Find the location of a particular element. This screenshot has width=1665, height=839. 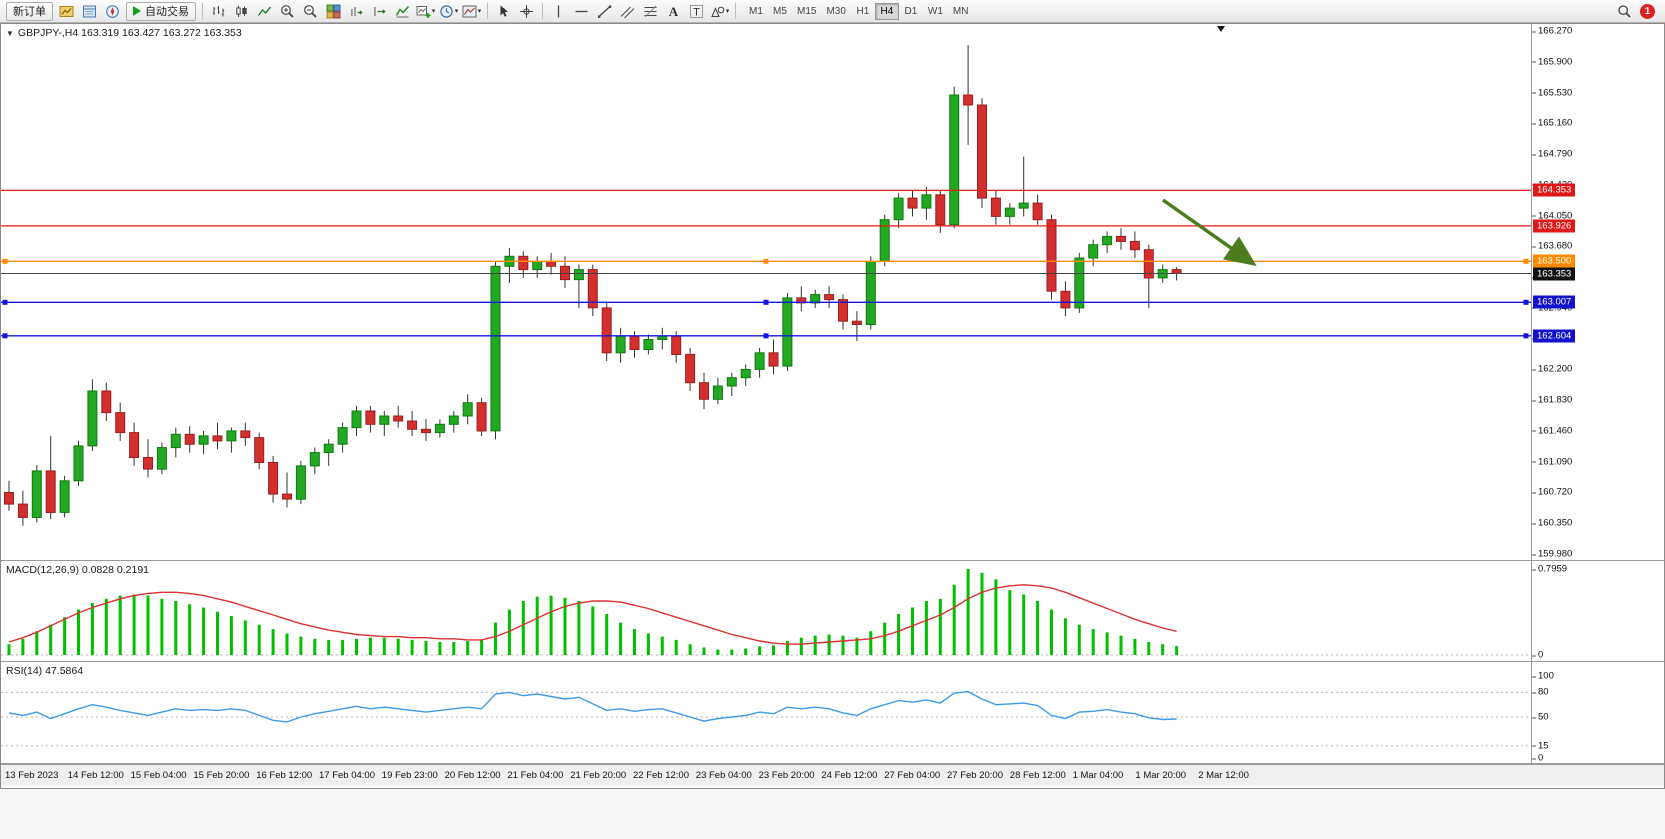

zoom-in-icon is located at coordinates (287, 11).